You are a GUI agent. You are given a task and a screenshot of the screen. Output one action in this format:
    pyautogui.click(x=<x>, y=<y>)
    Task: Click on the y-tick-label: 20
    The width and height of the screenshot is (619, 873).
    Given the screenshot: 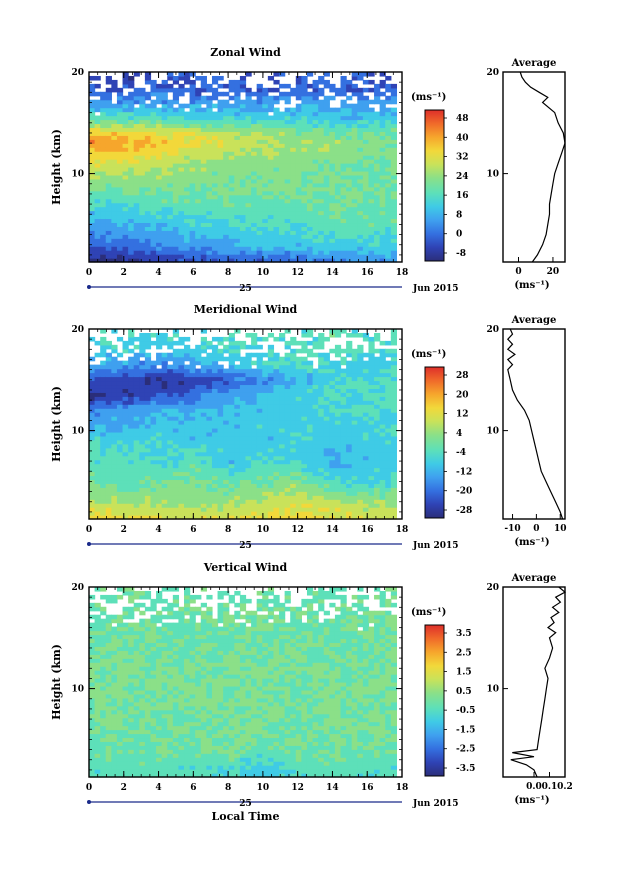 What is the action you would take?
    pyautogui.click(x=77, y=73)
    